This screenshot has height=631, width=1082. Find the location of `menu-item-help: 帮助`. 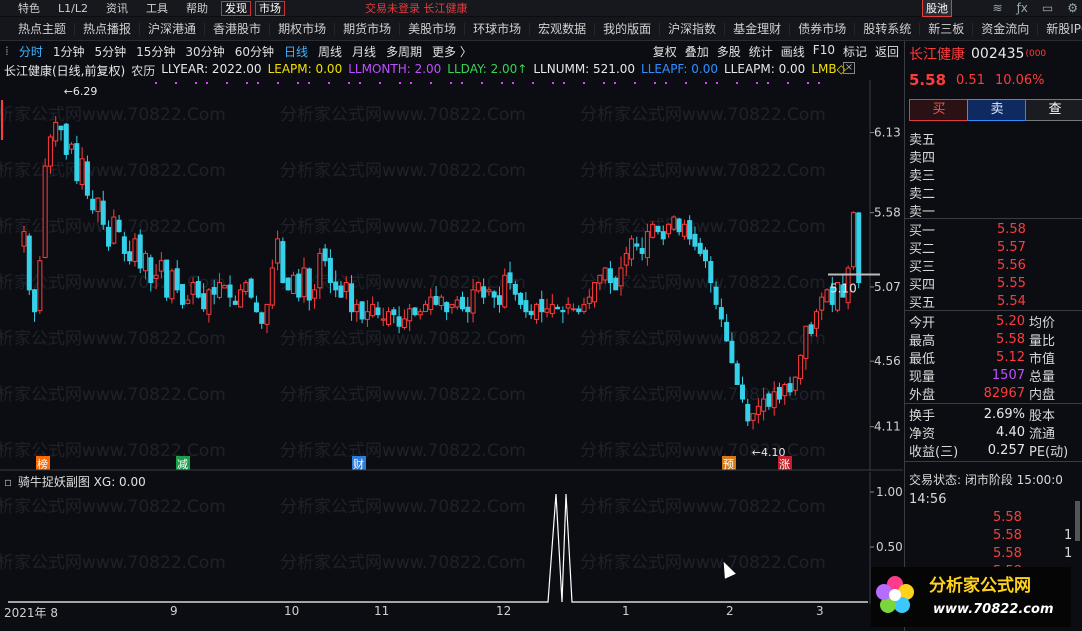

menu-item-help: 帮助 is located at coordinates (196, 8).